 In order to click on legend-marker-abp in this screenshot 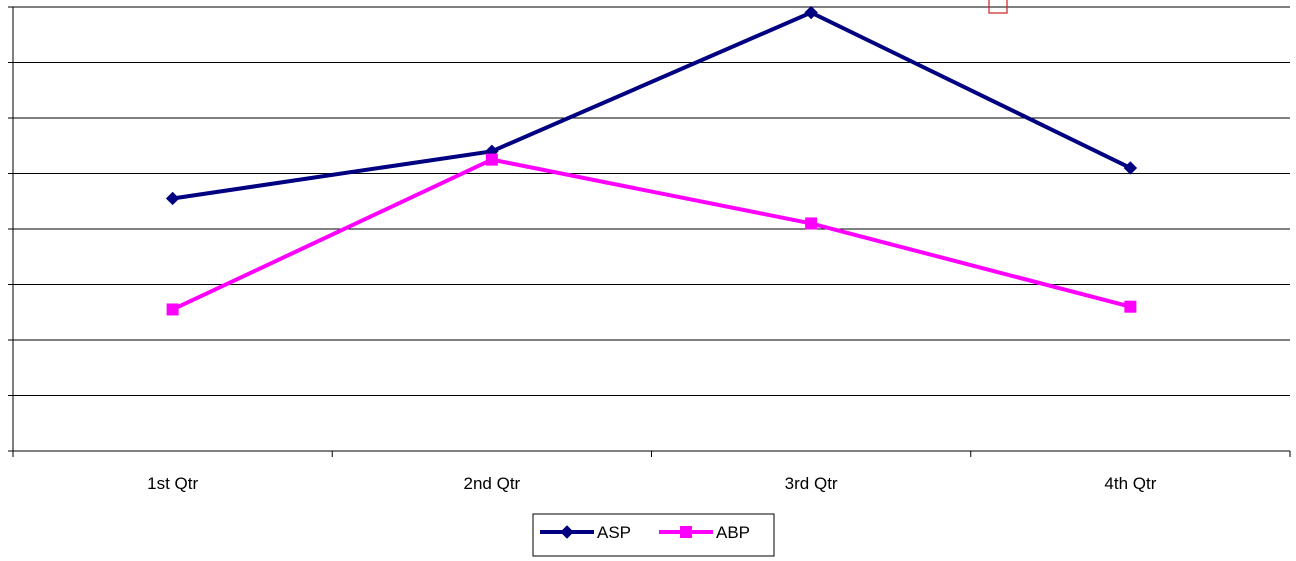, I will do `click(686, 532)`.